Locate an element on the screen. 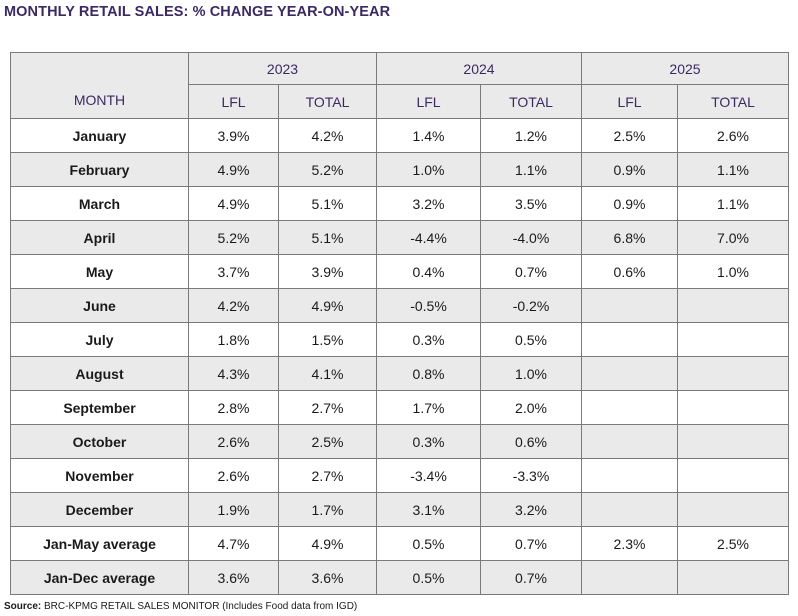 This screenshot has height=616, width=798. table-row: December 1.9% 1.7% 3.1% 3.2% is located at coordinates (399, 509).